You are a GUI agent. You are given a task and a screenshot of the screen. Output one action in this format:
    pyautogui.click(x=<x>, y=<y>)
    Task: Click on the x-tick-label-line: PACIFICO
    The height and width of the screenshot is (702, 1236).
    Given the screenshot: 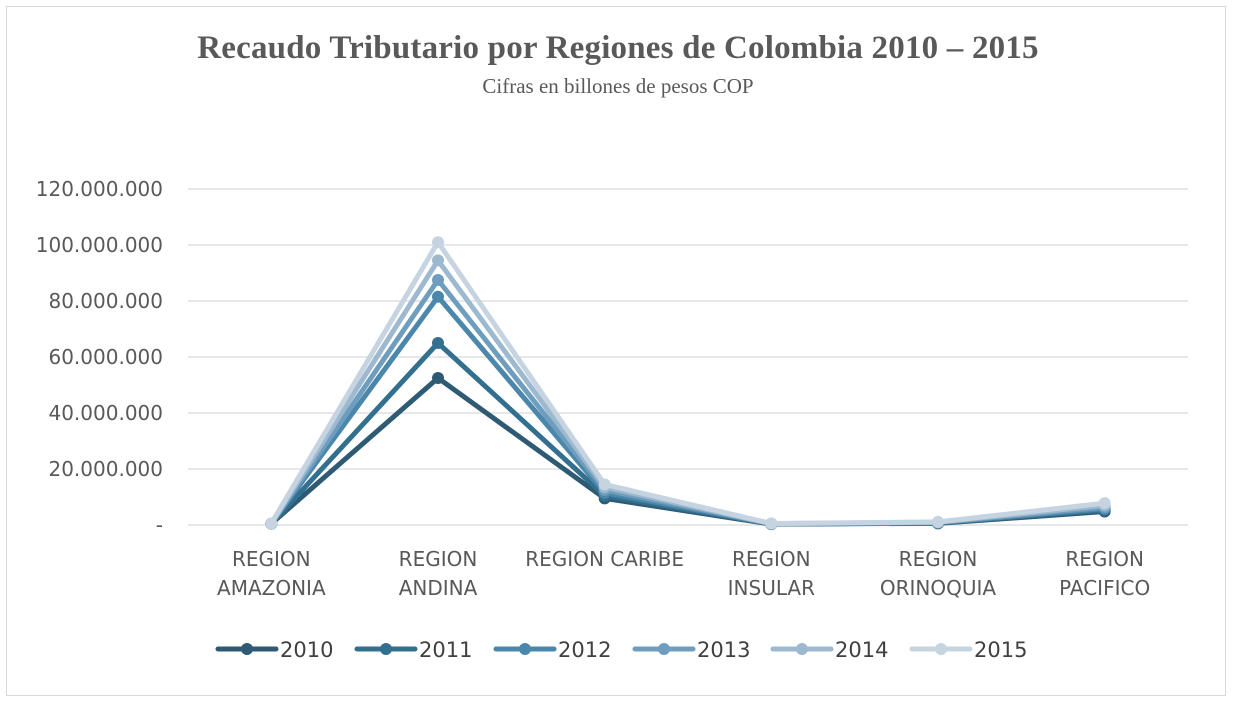 What is the action you would take?
    pyautogui.click(x=1104, y=588)
    